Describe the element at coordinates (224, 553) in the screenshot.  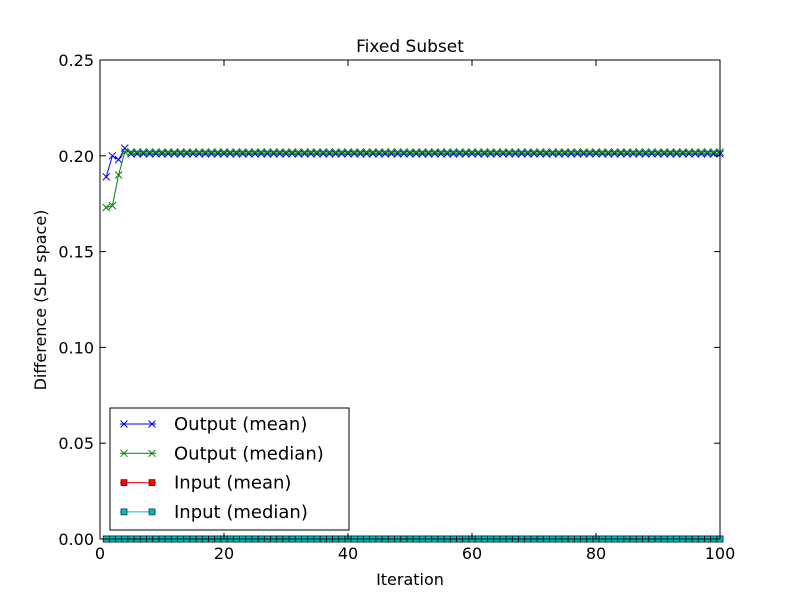
I see `x-tick-label: 20` at that location.